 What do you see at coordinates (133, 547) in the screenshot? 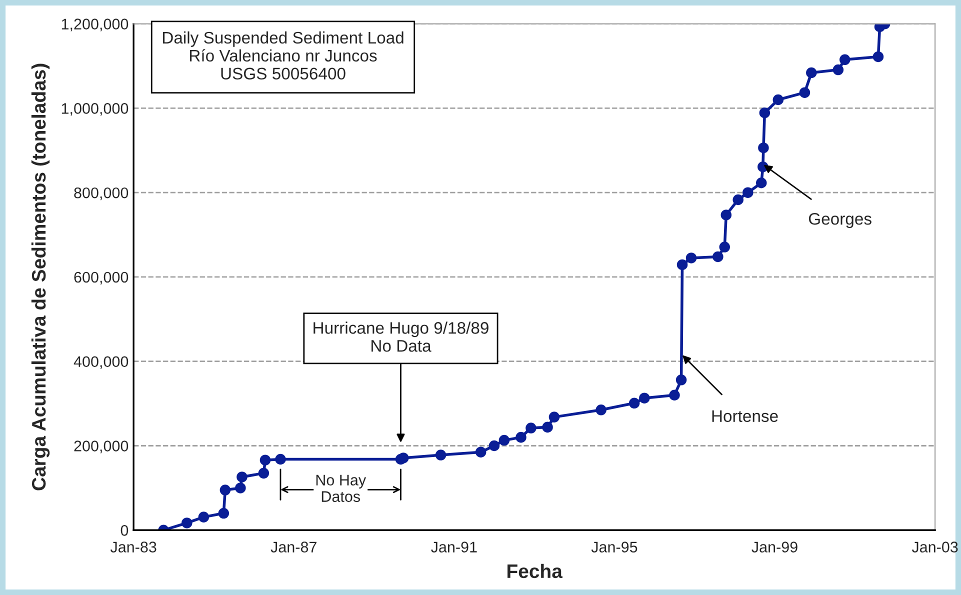
I see `x-tick-label: Jan-83` at bounding box center [133, 547].